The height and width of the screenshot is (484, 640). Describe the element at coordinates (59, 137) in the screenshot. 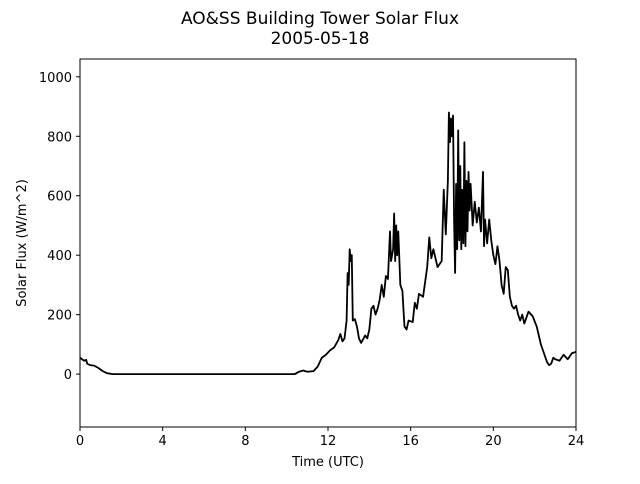

I see `y-tick-label: 800` at that location.